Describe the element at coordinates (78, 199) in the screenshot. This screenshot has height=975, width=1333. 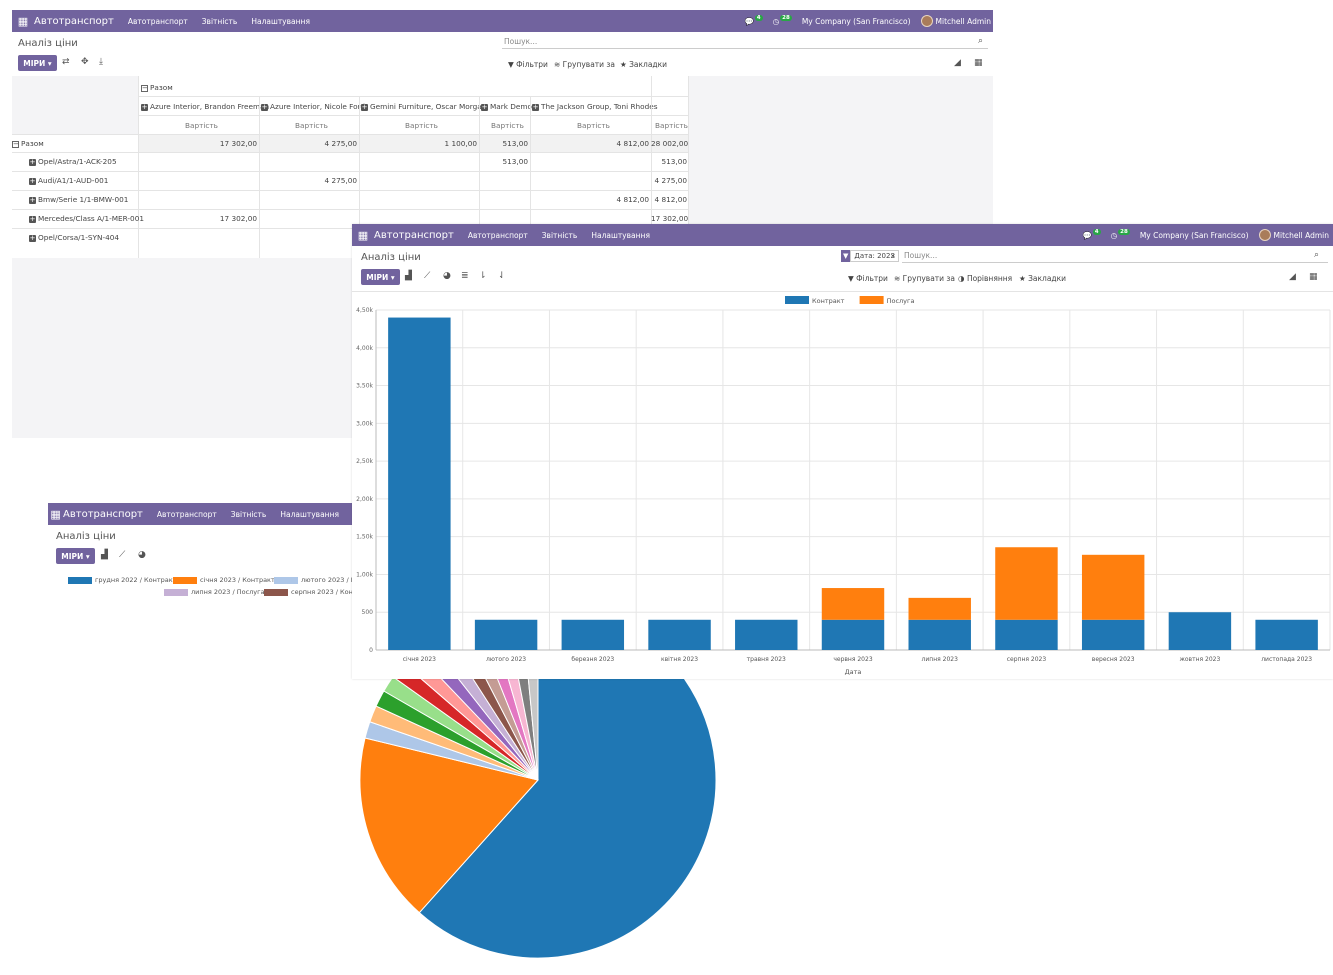
I see `pivot-row-header: + Bmw/Serie 1/1-BMW-001` at that location.